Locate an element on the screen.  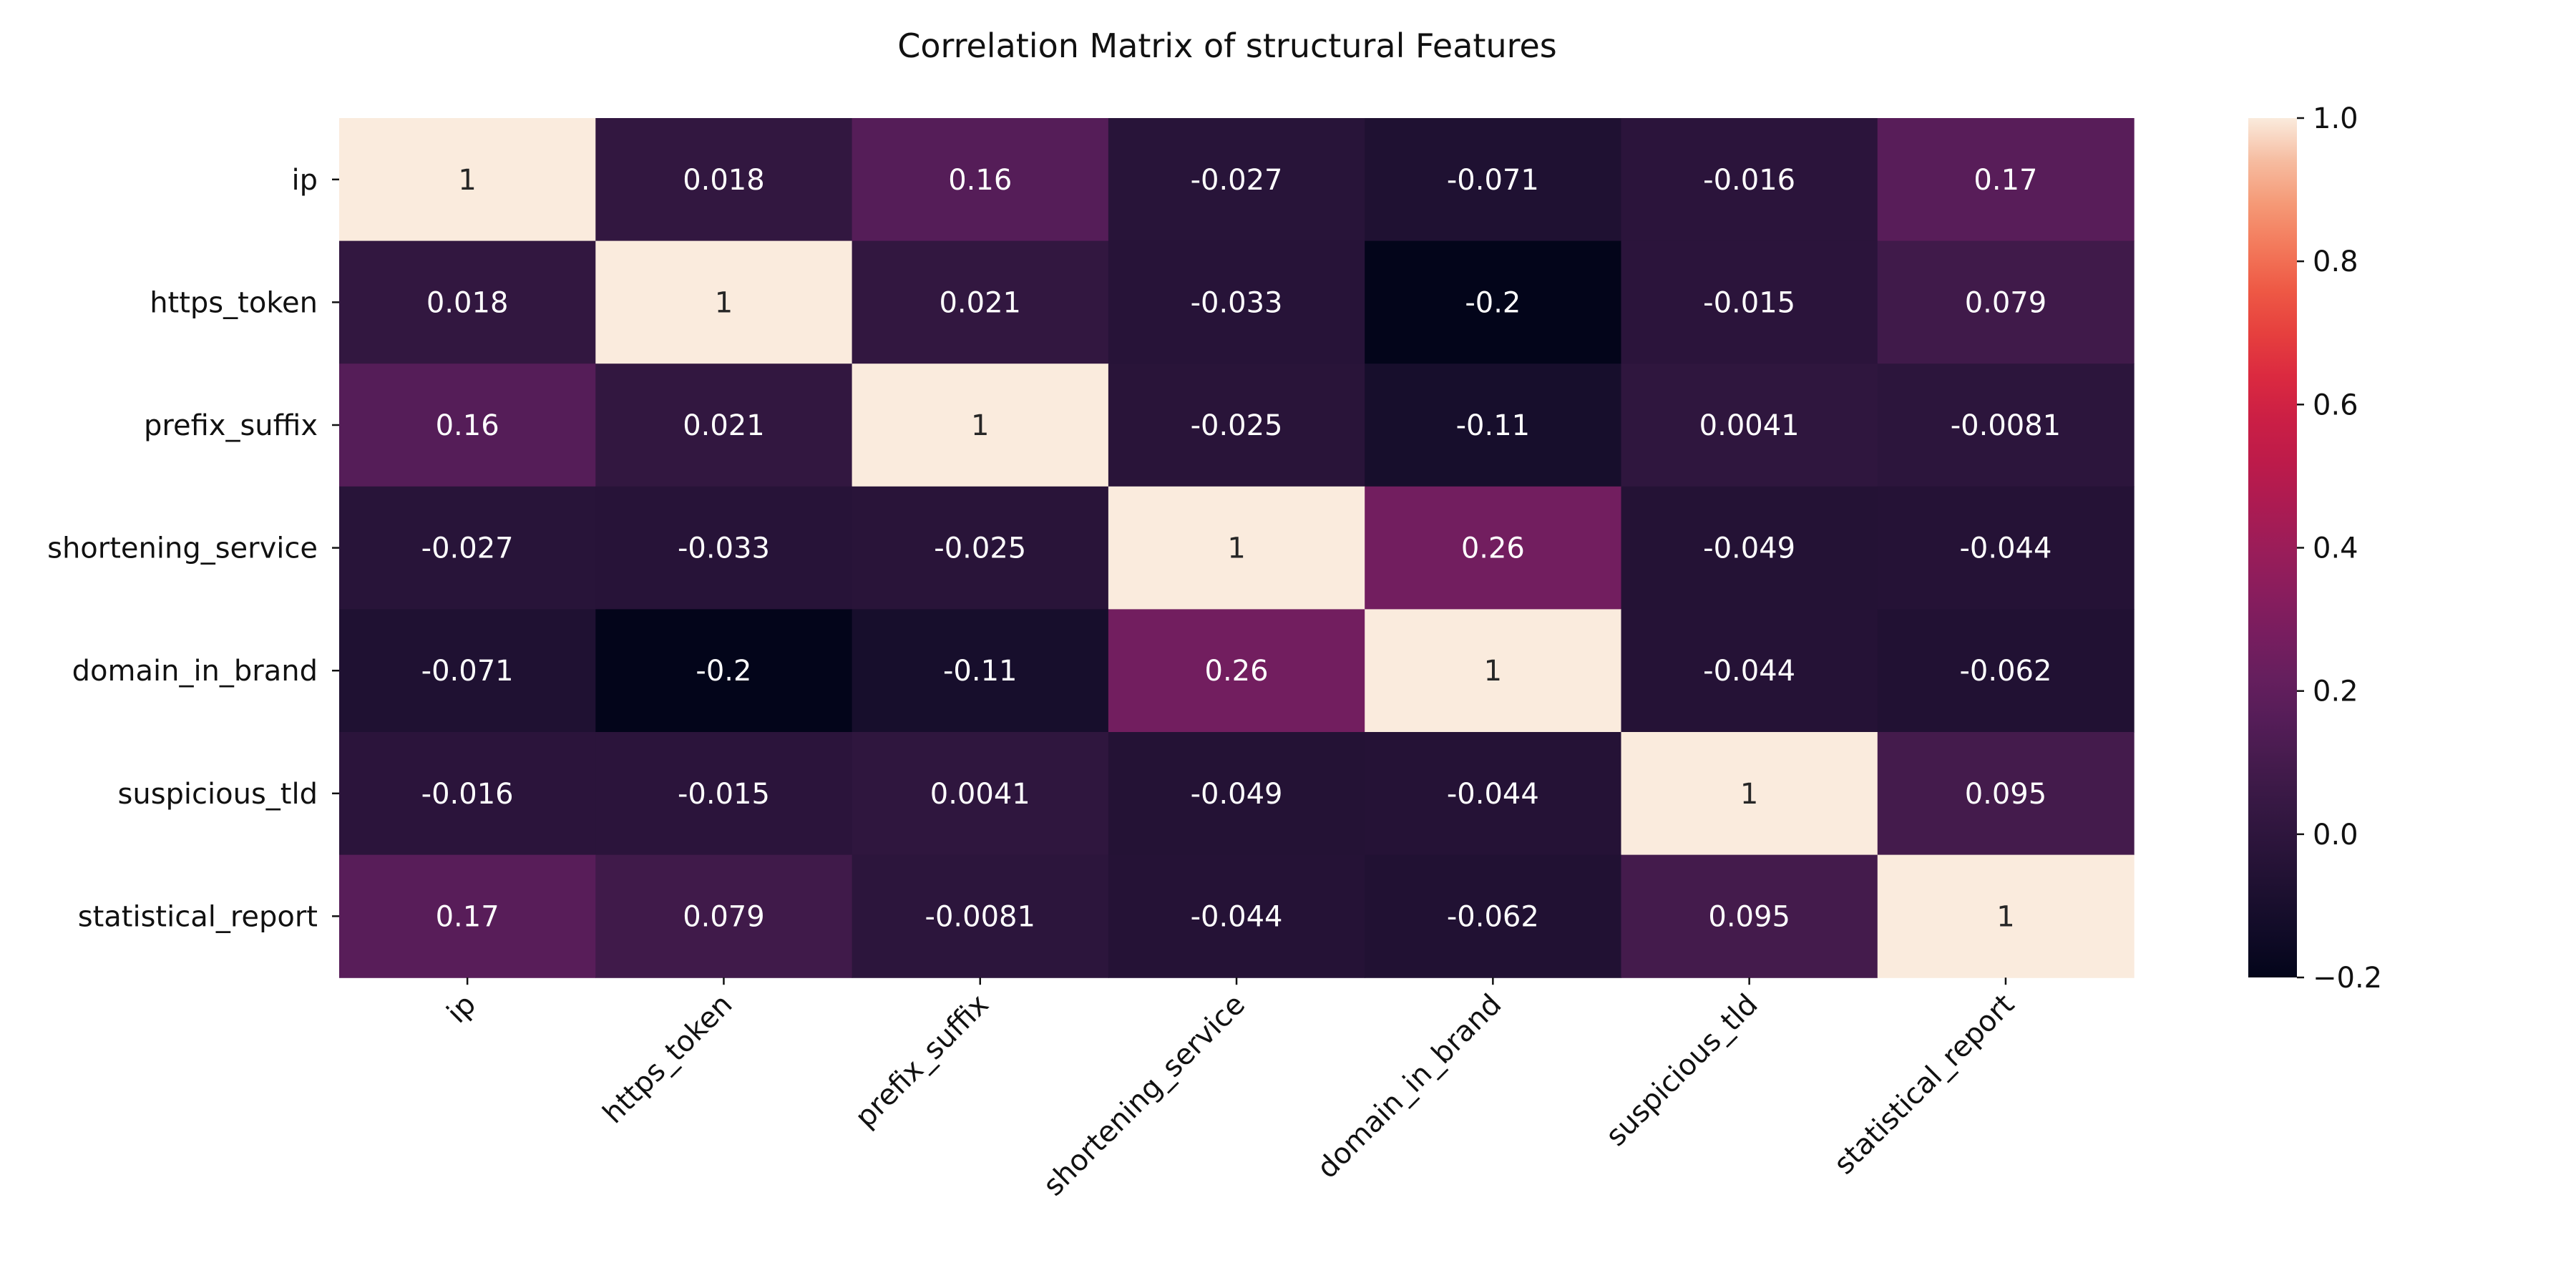
y-tick-label: https_token is located at coordinates (234, 302).